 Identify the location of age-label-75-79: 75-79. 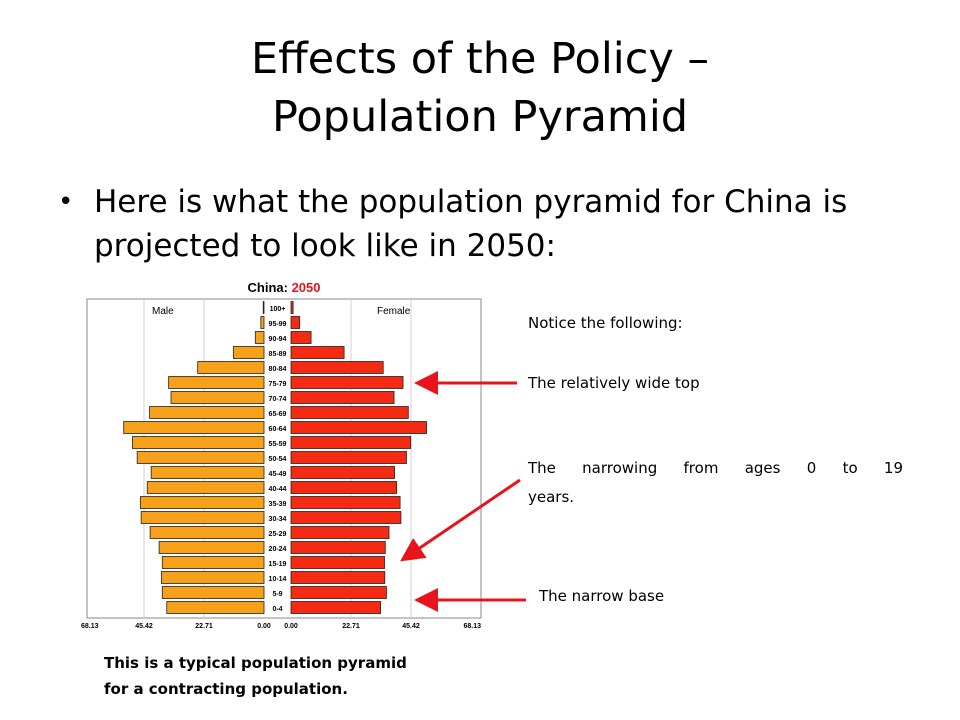
(278, 384).